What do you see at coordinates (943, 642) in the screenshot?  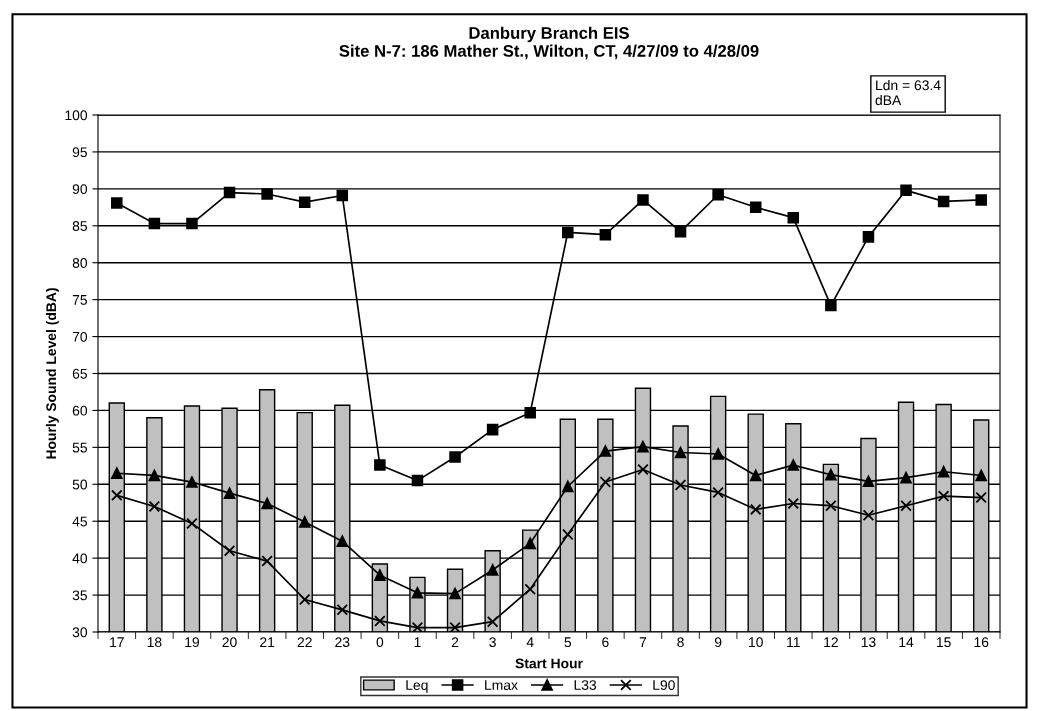 I see `x-tick-label: 15` at bounding box center [943, 642].